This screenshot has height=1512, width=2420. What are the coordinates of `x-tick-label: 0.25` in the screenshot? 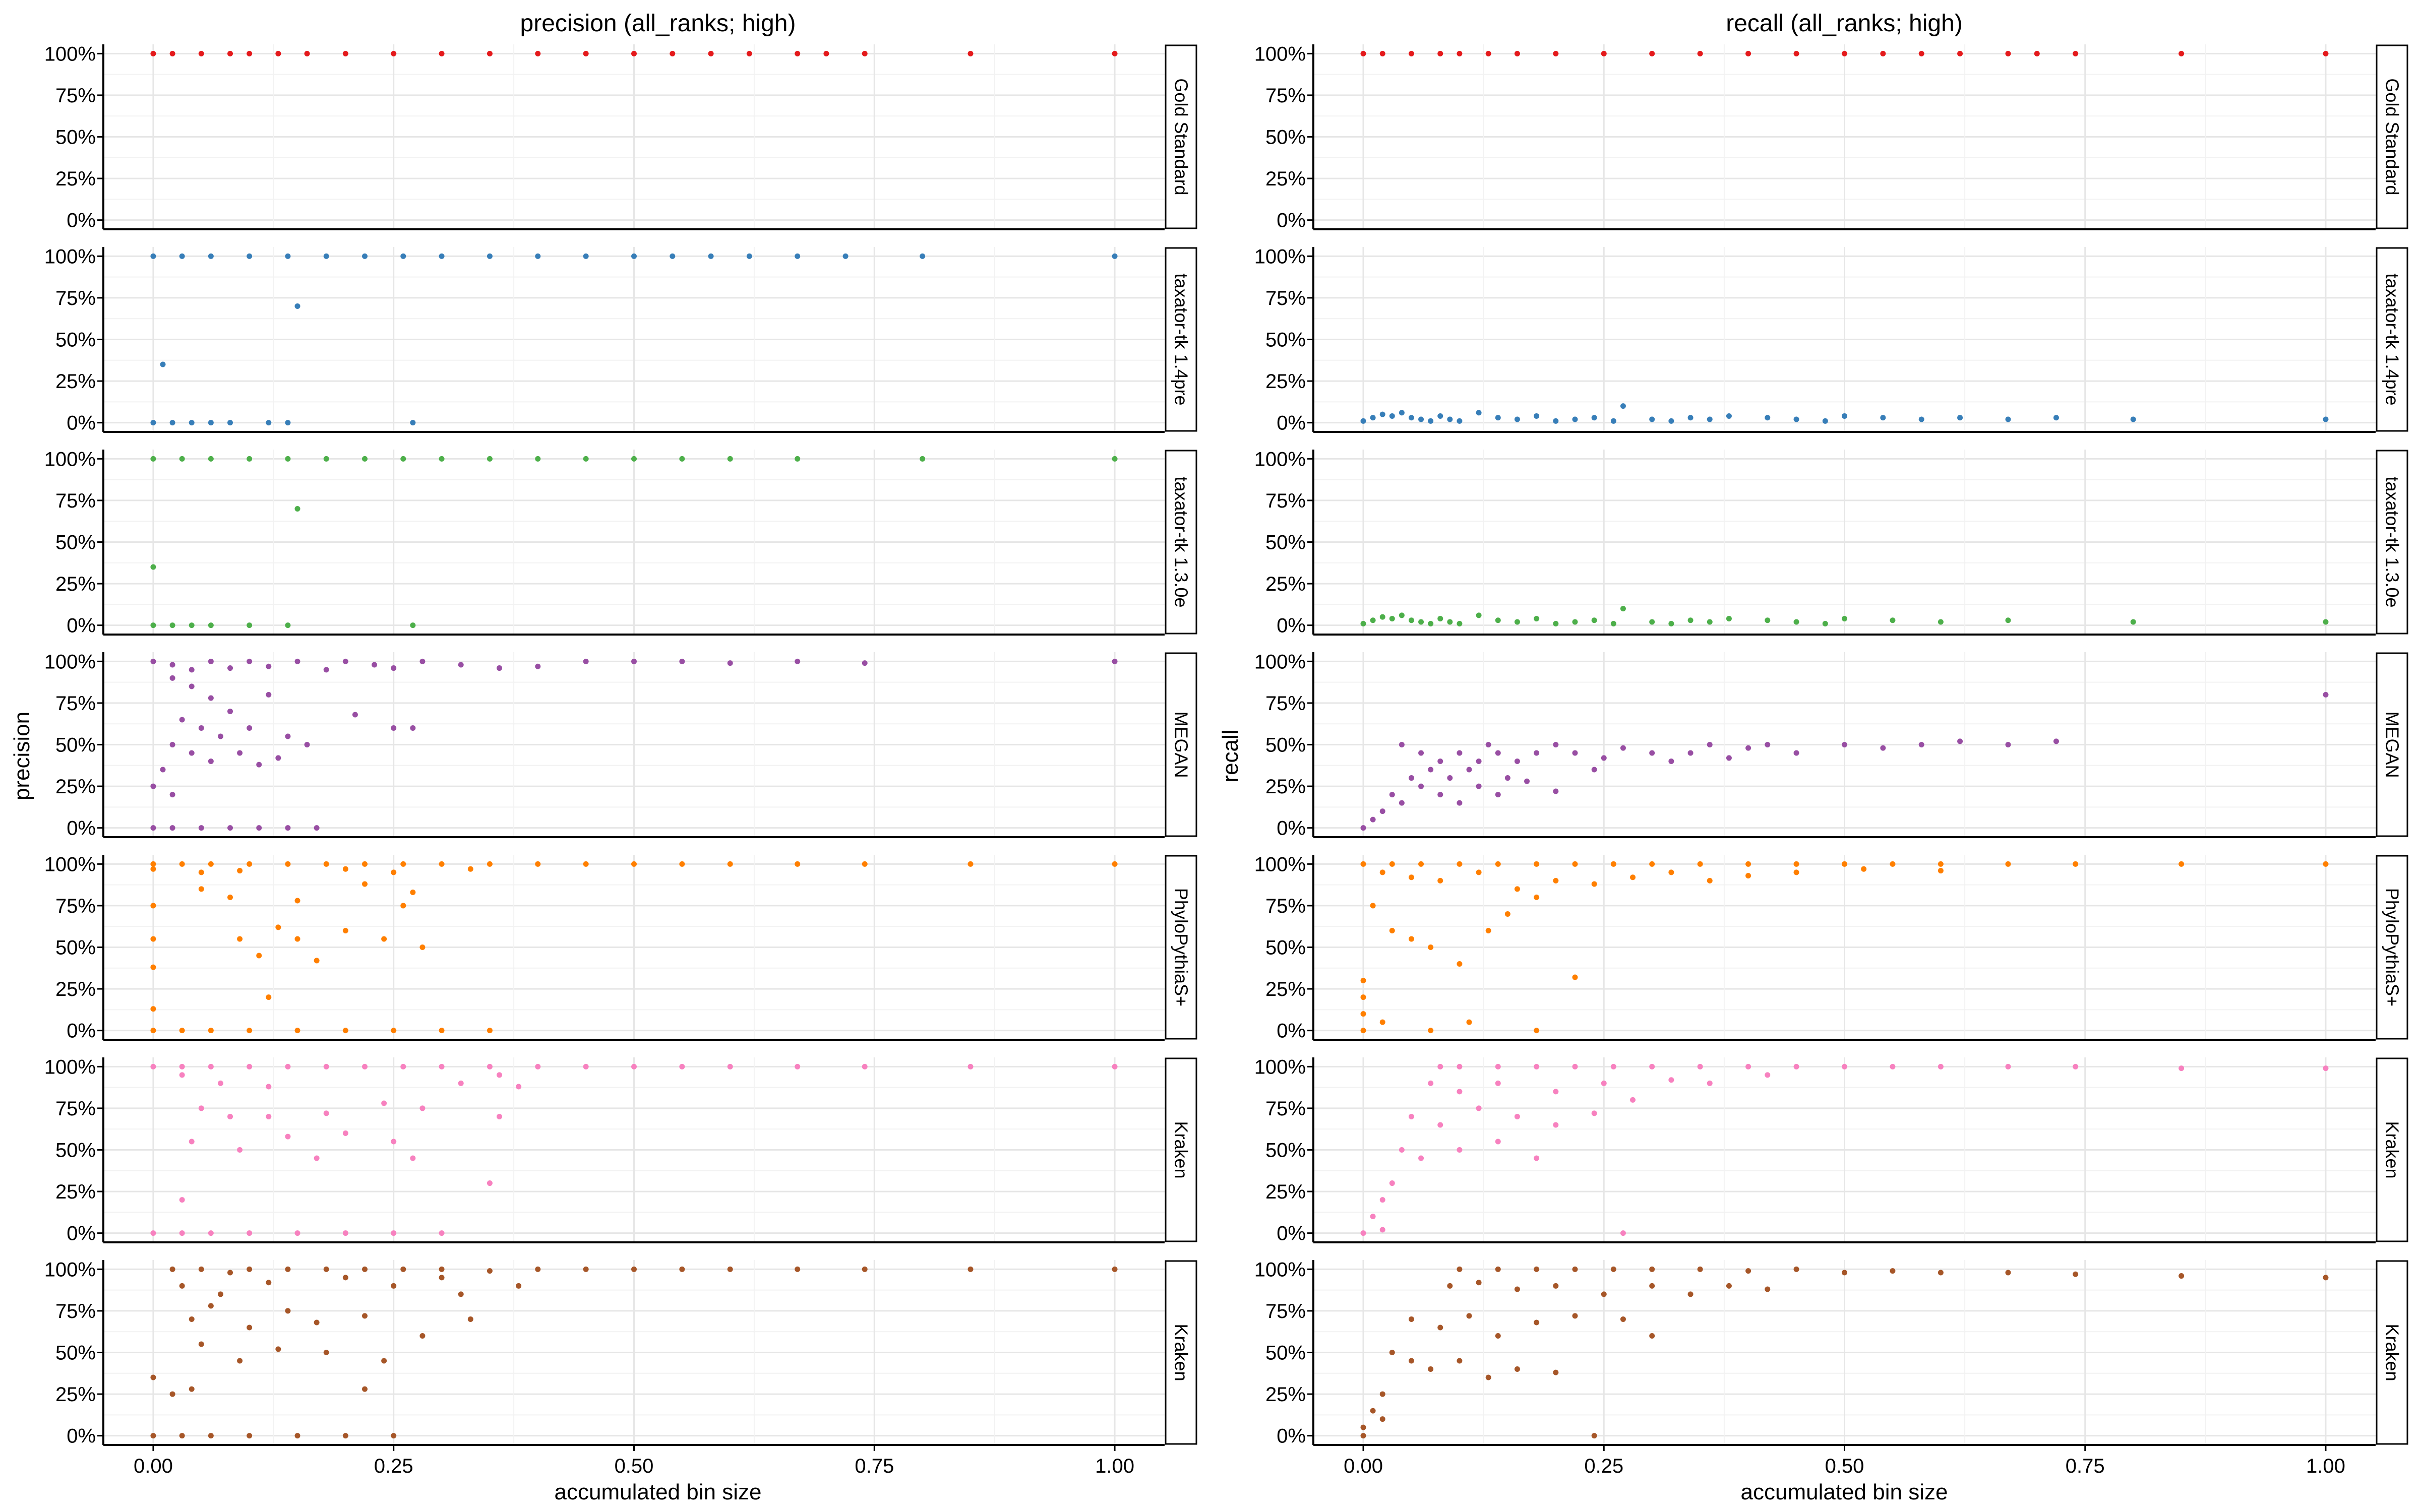 It's located at (393, 1466).